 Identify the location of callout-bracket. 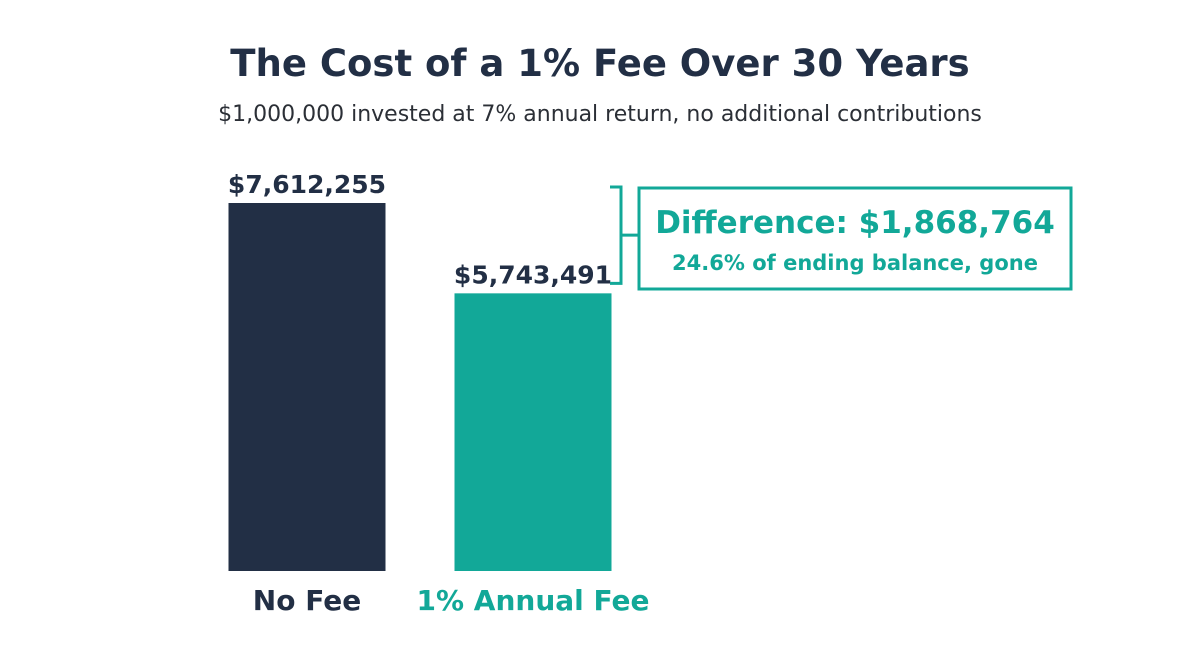
(624, 235).